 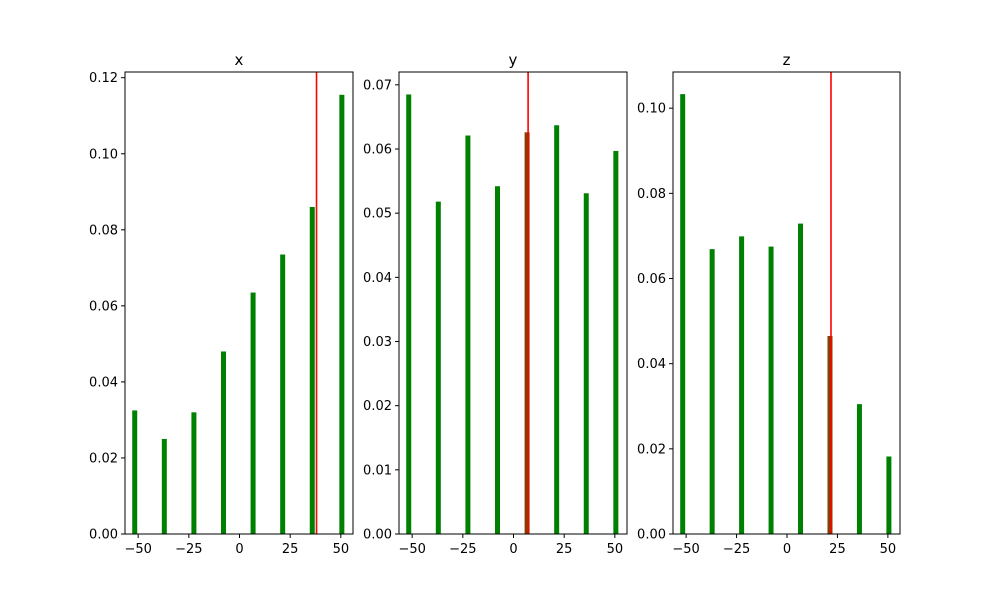 What do you see at coordinates (513, 549) in the screenshot?
I see `xtick-label-y-2: 0` at bounding box center [513, 549].